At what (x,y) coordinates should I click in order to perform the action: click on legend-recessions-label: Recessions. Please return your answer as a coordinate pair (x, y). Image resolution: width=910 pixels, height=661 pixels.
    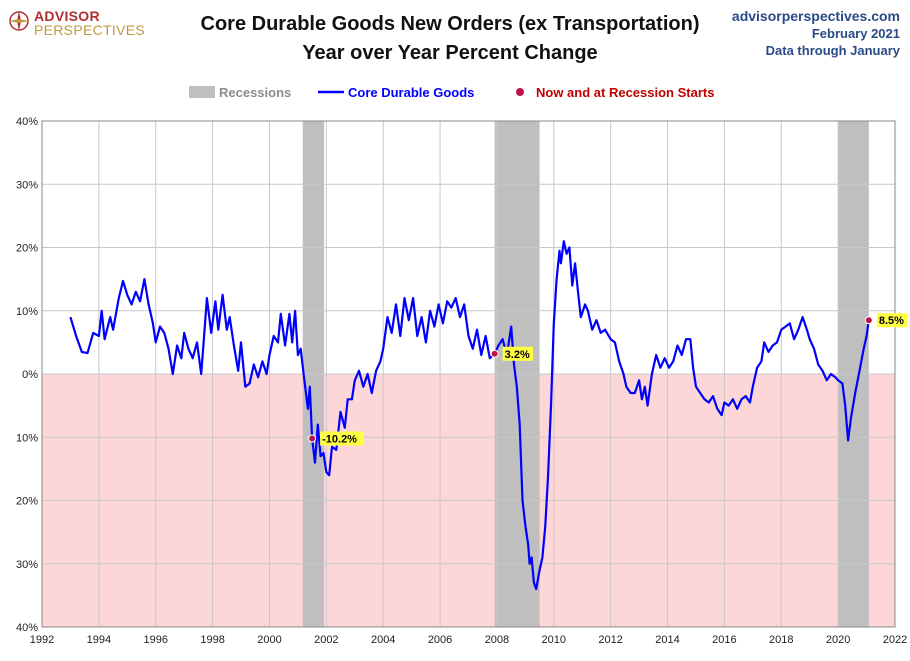
    Looking at the image, I should click on (255, 92).